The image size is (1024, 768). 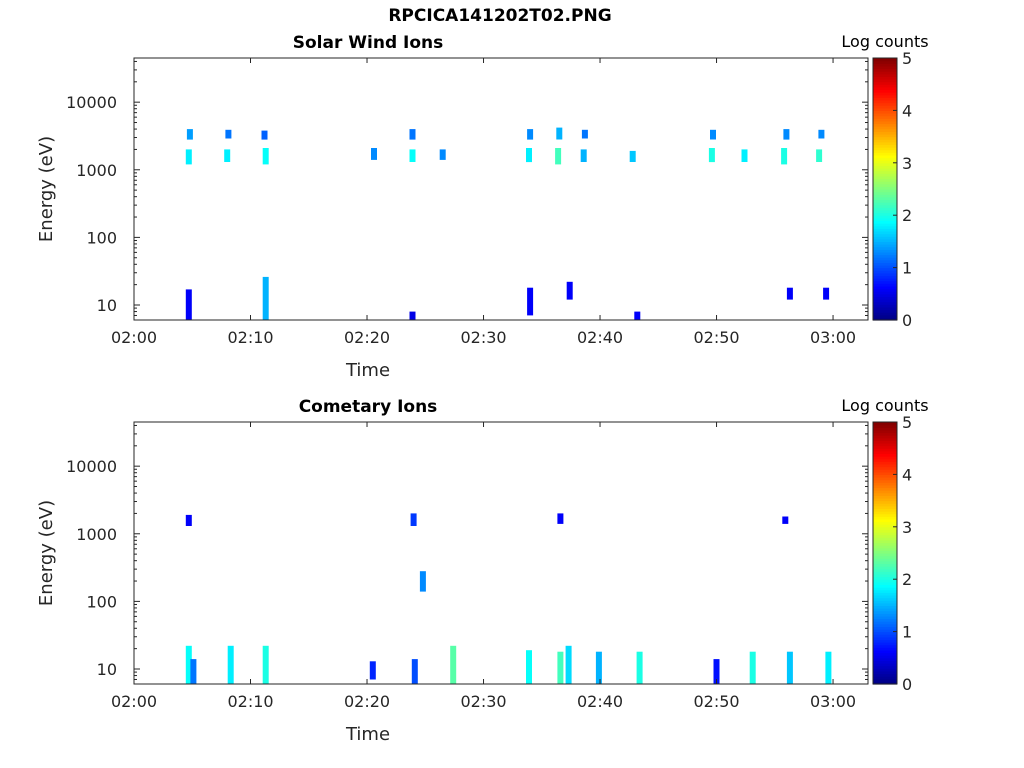 What do you see at coordinates (833, 701) in the screenshot?
I see `x-tick-label: 03:00` at bounding box center [833, 701].